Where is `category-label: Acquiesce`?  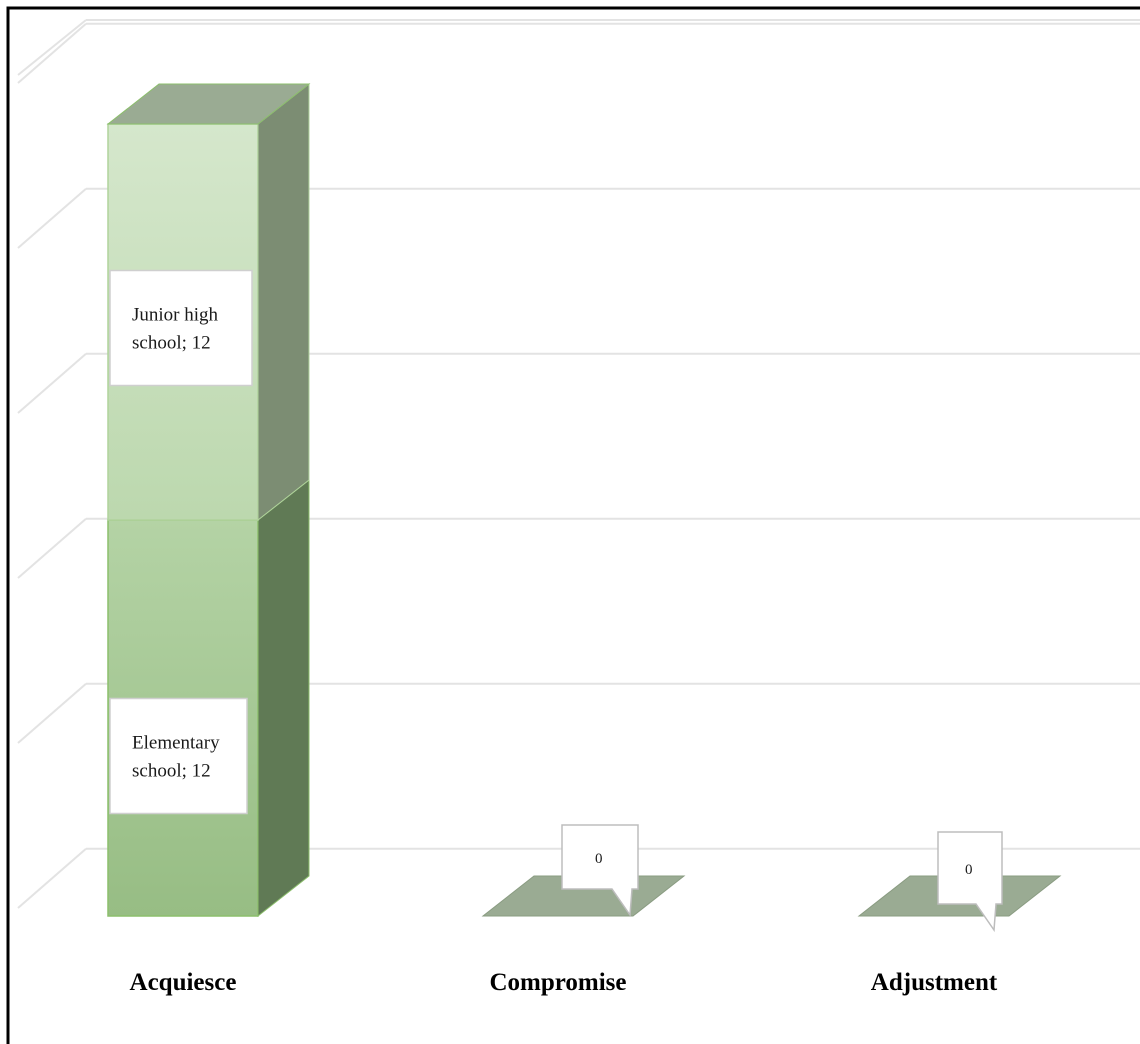 category-label: Acquiesce is located at coordinates (183, 982).